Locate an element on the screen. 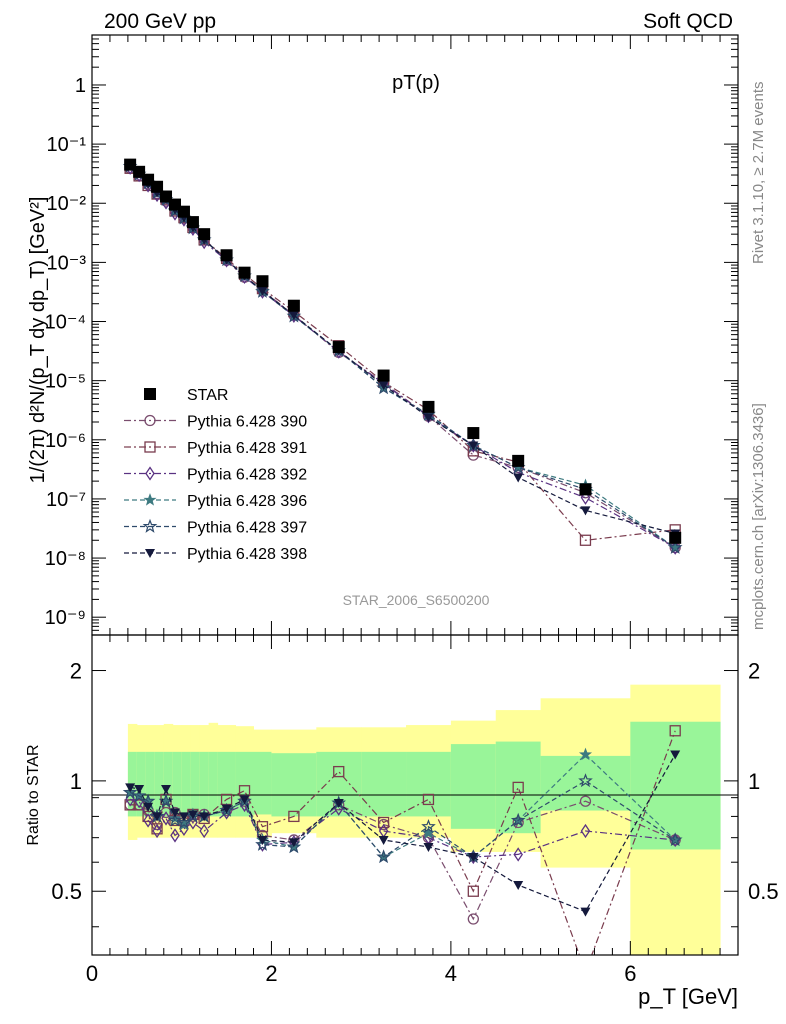 This screenshot has width=786, height=1024. header-right-label: Soft QCD is located at coordinates (688, 21).